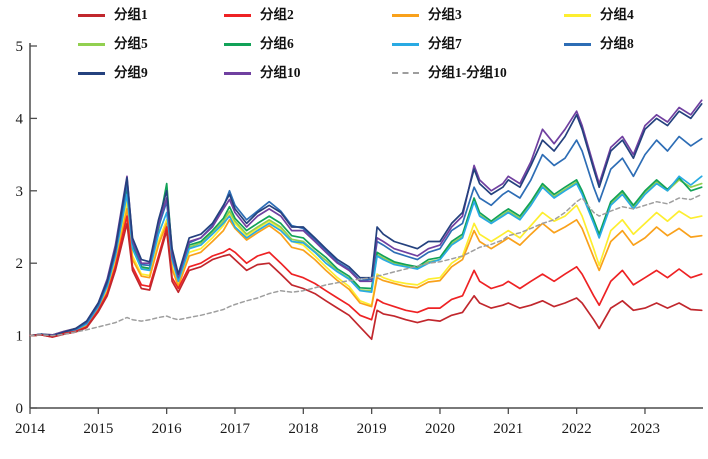 The height and width of the screenshot is (459, 708). What do you see at coordinates (237, 44) in the screenshot?
I see `legend-swatch-group6` at bounding box center [237, 44].